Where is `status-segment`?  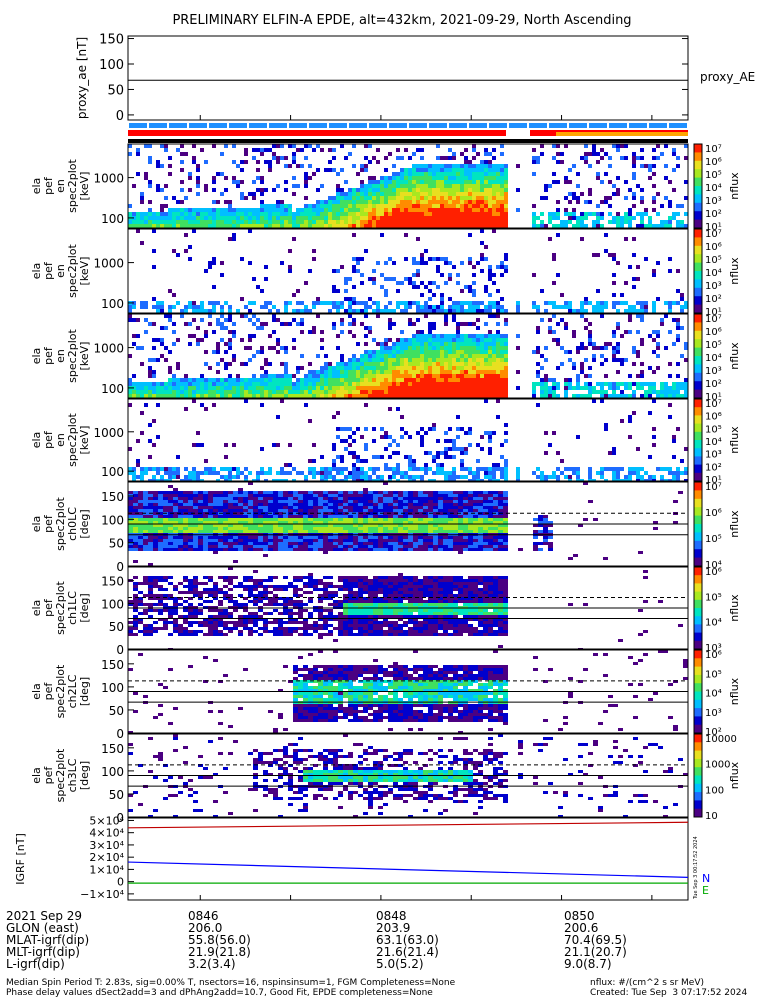
status-segment is located at coordinates (278, 125).